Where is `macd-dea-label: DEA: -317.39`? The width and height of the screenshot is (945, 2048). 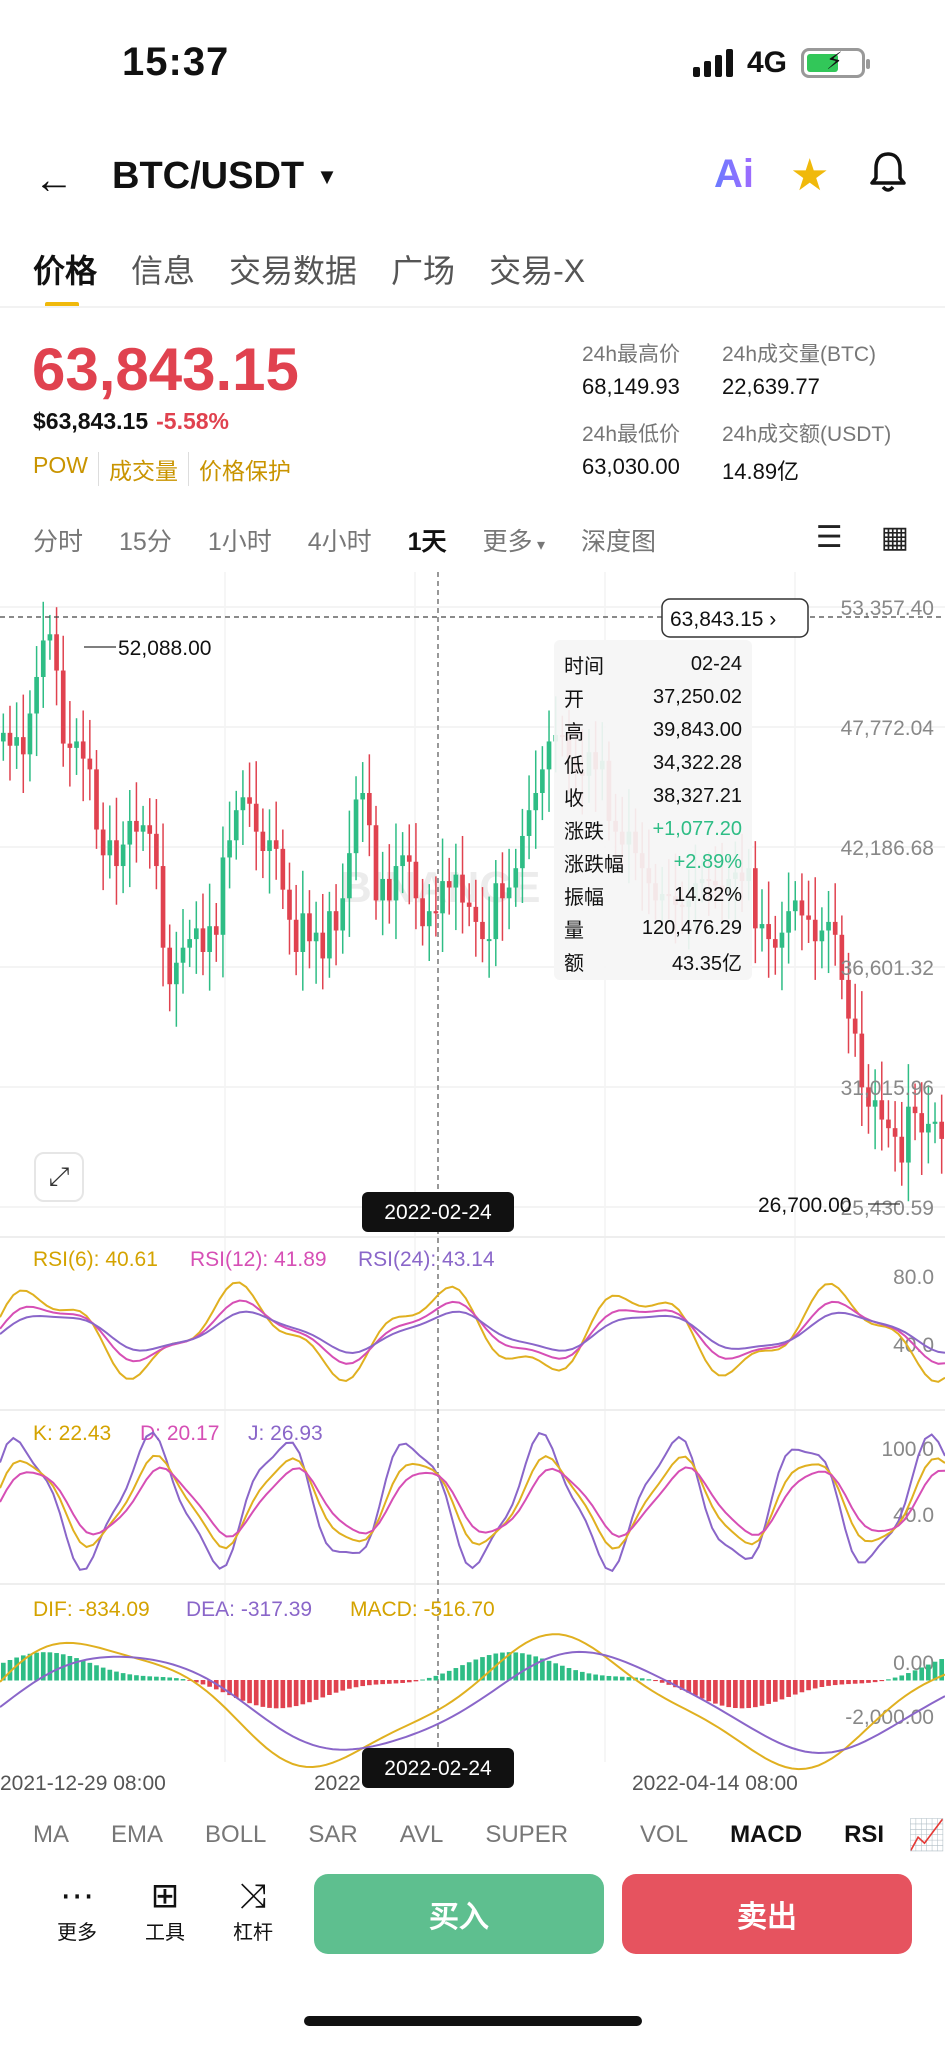 macd-dea-label: DEA: -317.39 is located at coordinates (249, 1609).